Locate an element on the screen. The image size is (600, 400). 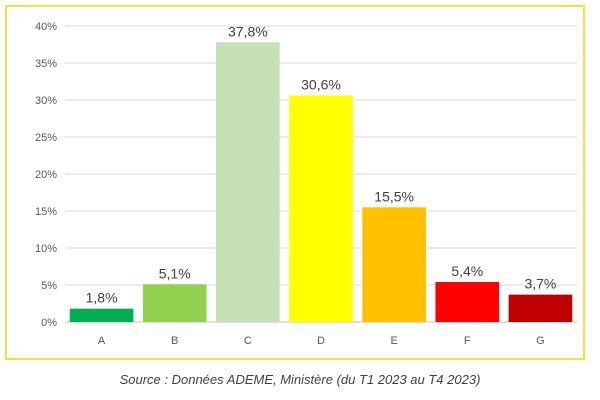
data-label-c: 37,8% is located at coordinates (248, 31).